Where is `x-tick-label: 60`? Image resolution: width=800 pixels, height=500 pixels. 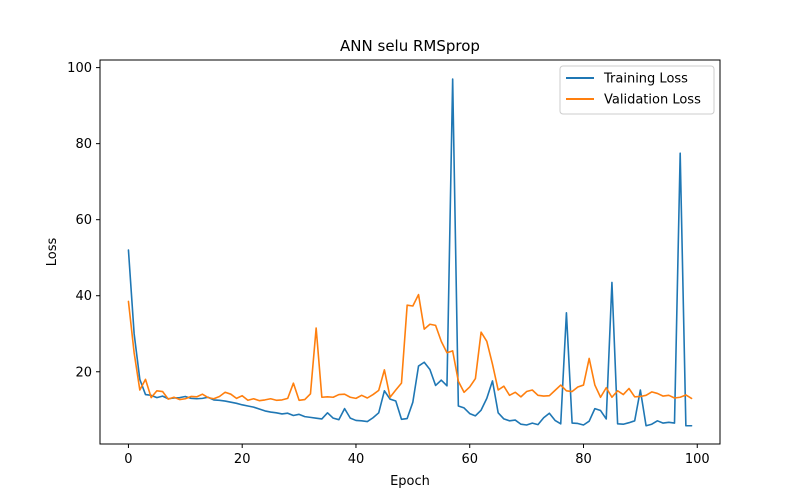
x-tick-label: 60 is located at coordinates (469, 459).